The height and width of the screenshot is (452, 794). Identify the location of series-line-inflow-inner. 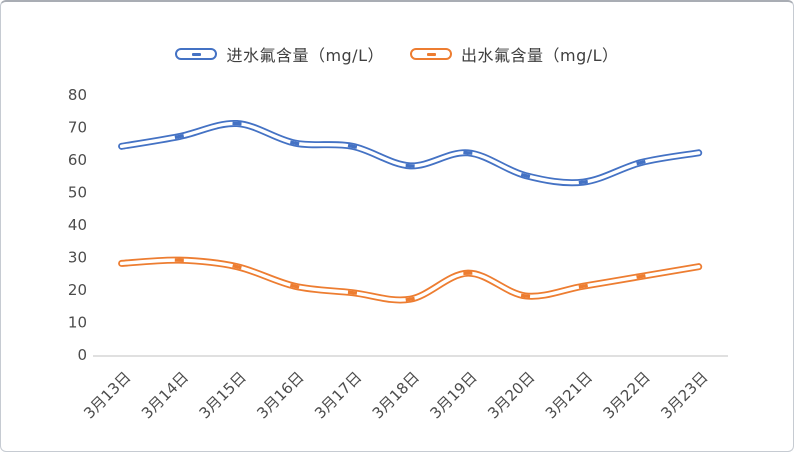
(410, 153).